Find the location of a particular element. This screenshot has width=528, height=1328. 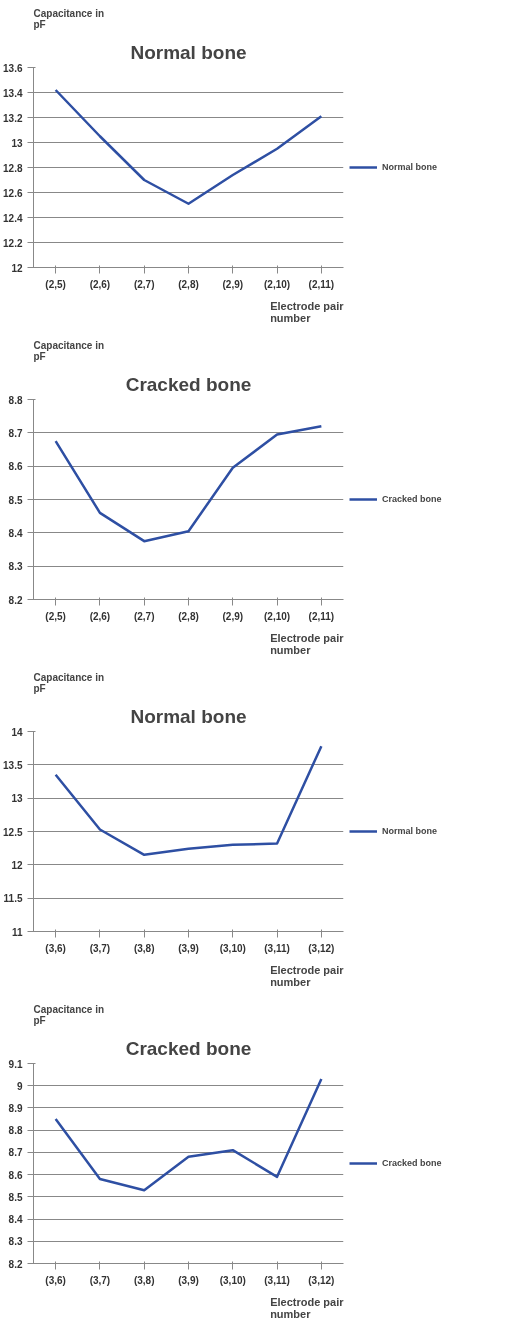

y-tick-label: 12.4 is located at coordinates (13, 218).